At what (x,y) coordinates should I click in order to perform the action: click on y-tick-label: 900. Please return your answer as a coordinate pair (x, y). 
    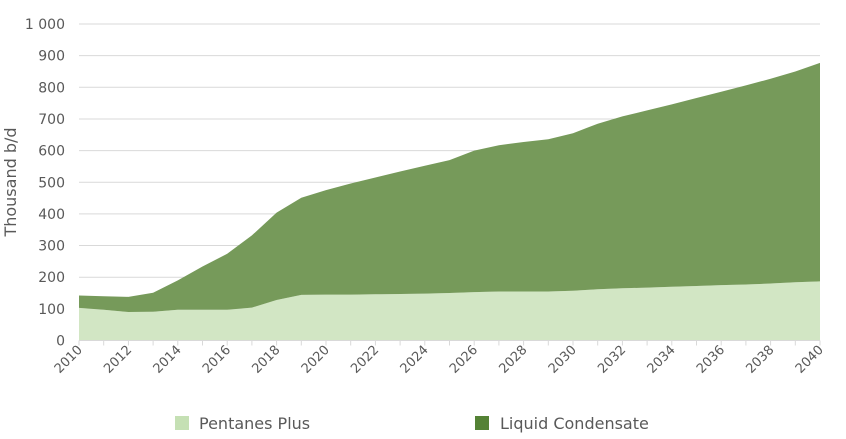
    Looking at the image, I should click on (51, 57).